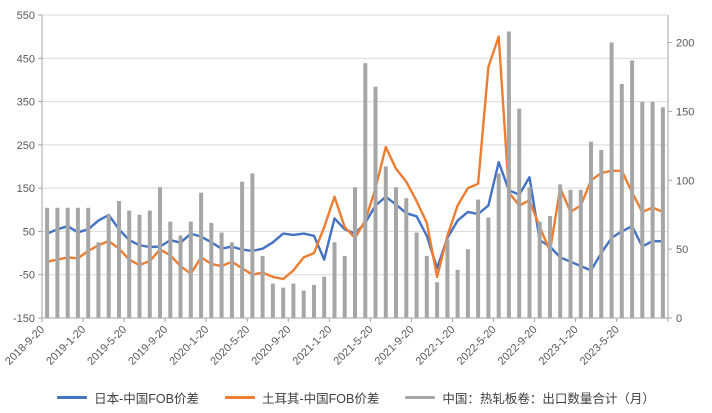 This screenshot has width=712, height=413. I want to click on left-axis-tick-label: 250, so click(26, 146).